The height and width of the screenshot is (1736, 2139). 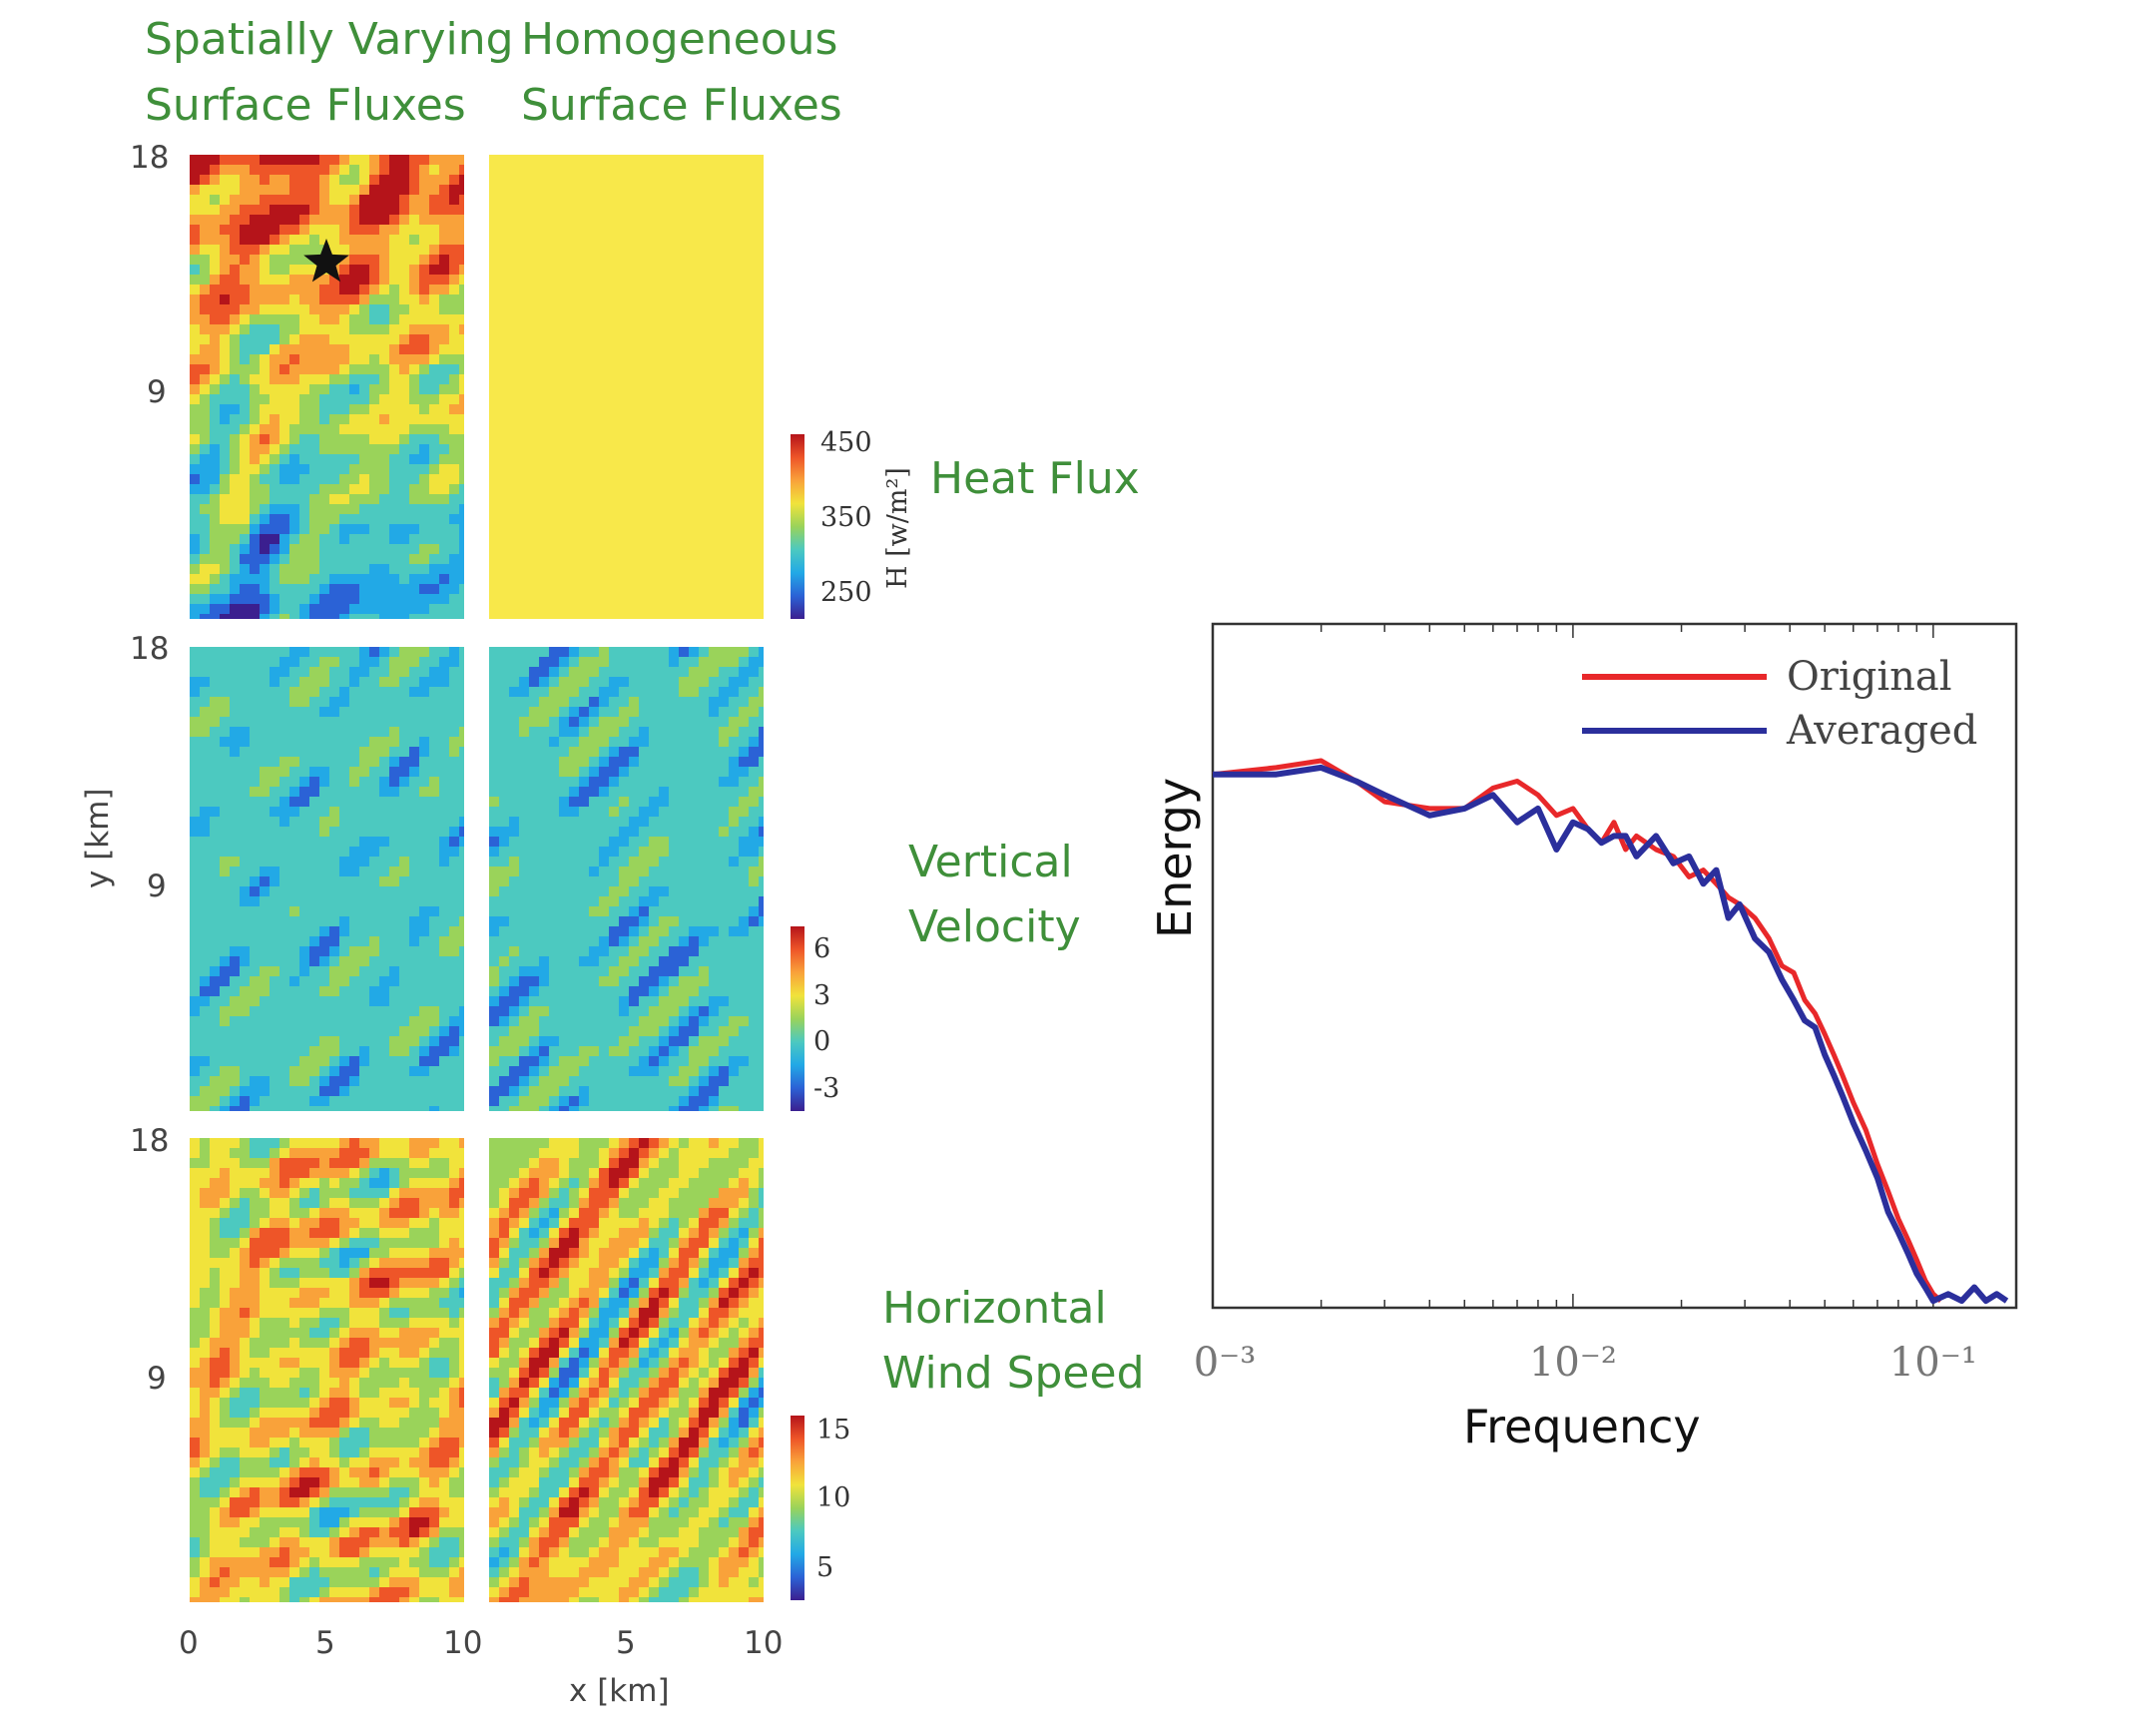 I want to click on heat-colorbar-tick-250: 250, so click(x=846, y=592).